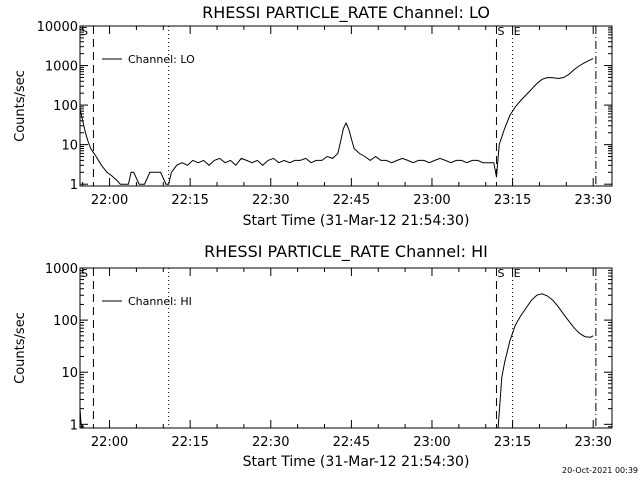  I want to click on panel1-title: RHESSI PARTICLE_RATE Channel: LO, so click(346, 13).